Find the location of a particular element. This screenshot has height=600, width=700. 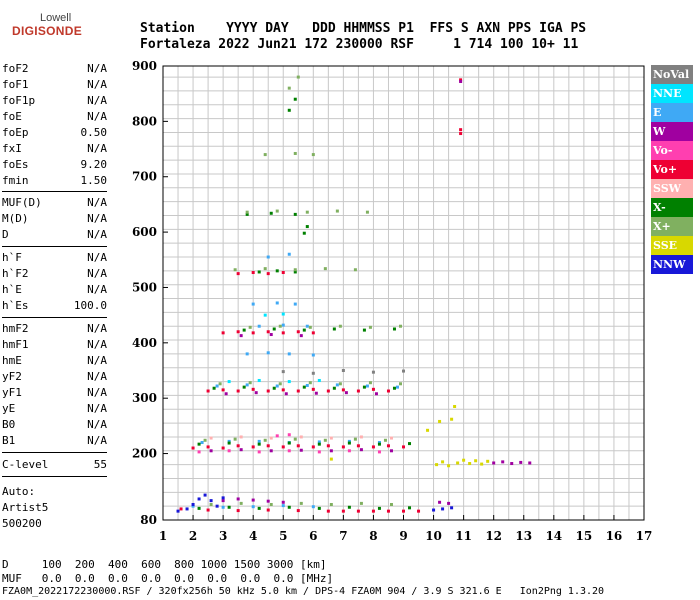

legend-item-noval: NoVal is located at coordinates (672, 74).